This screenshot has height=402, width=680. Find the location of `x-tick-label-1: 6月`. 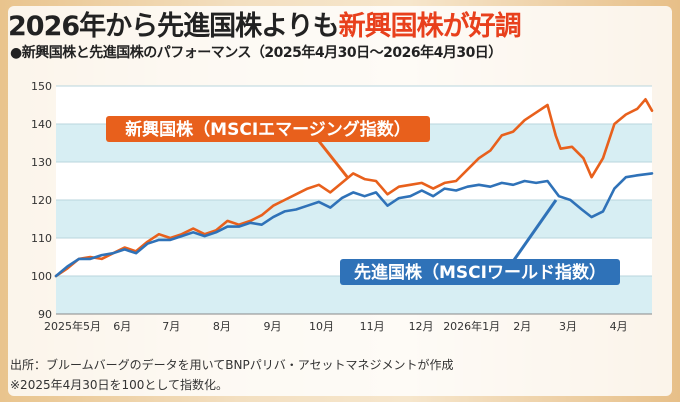

x-tick-label-1: 6月 is located at coordinates (122, 326).